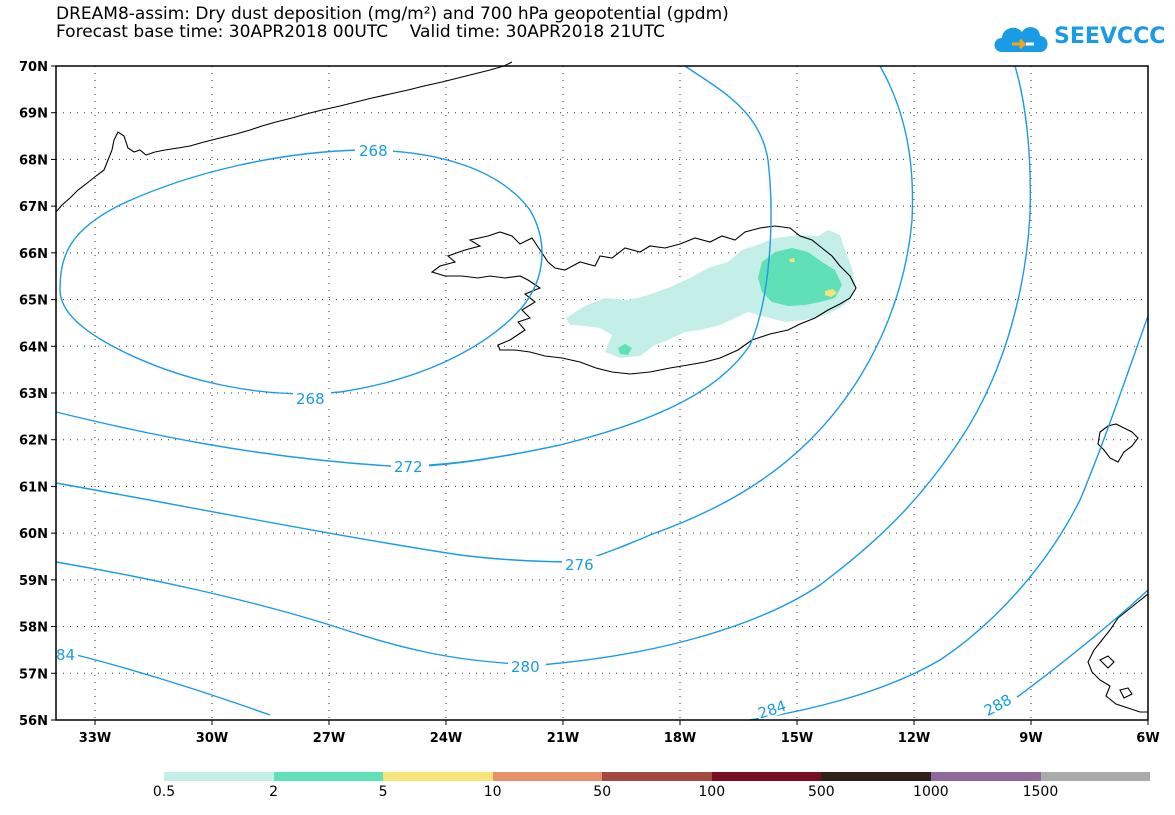 Image resolution: width=1175 pixels, height=815 pixels. What do you see at coordinates (1110, 36) in the screenshot?
I see `logo-text: SEEVCCC` at bounding box center [1110, 36].